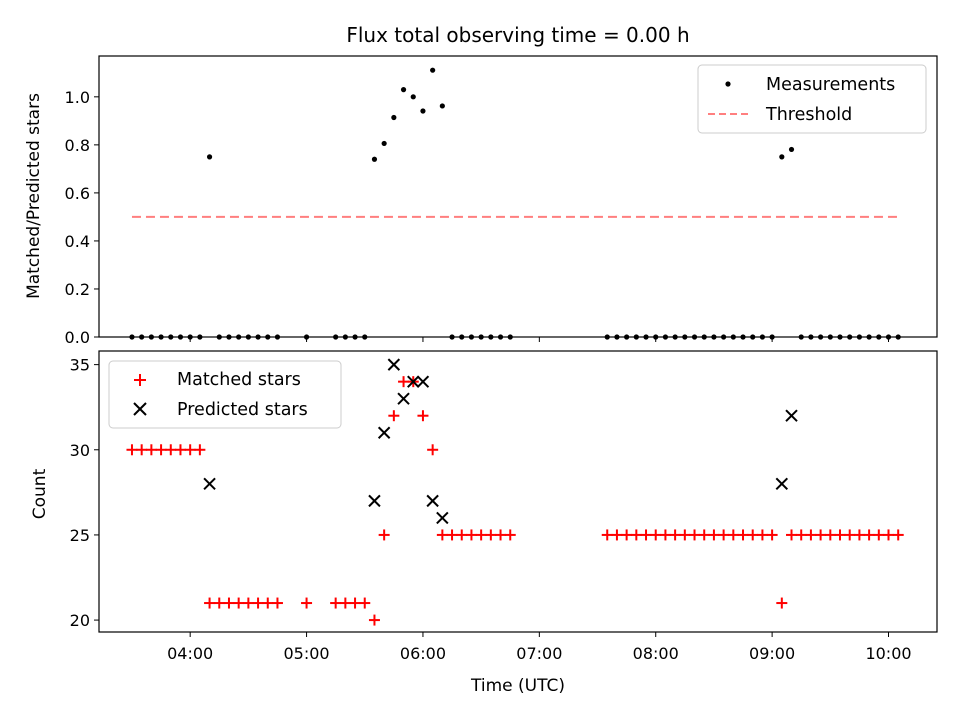 The image size is (960, 720). I want to click on x-tick-label: 04:00, so click(190, 653).